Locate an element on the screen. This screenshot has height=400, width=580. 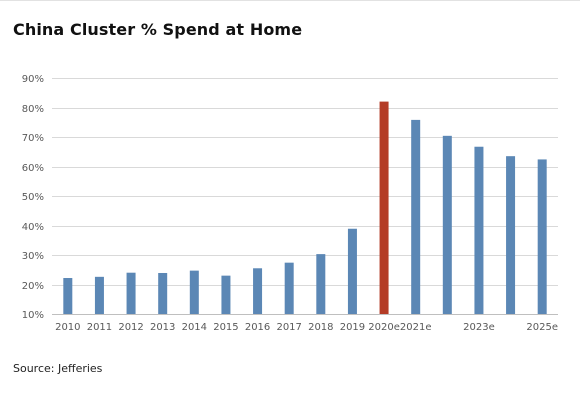
y-axis-ticks: 10% 20% 30% 40% 50% 60% 70% 80% 90% is located at coordinates (33, 197).